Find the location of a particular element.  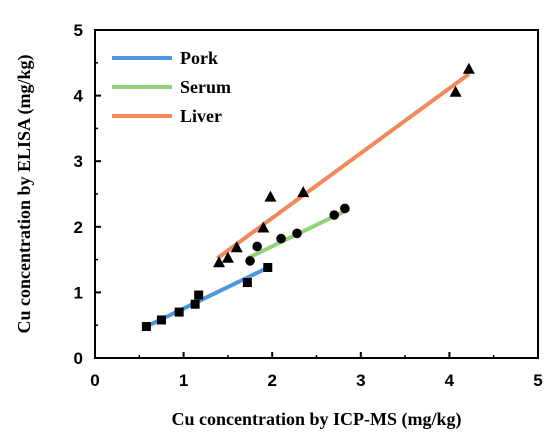

legend-label-liver: Liver is located at coordinates (201, 116).